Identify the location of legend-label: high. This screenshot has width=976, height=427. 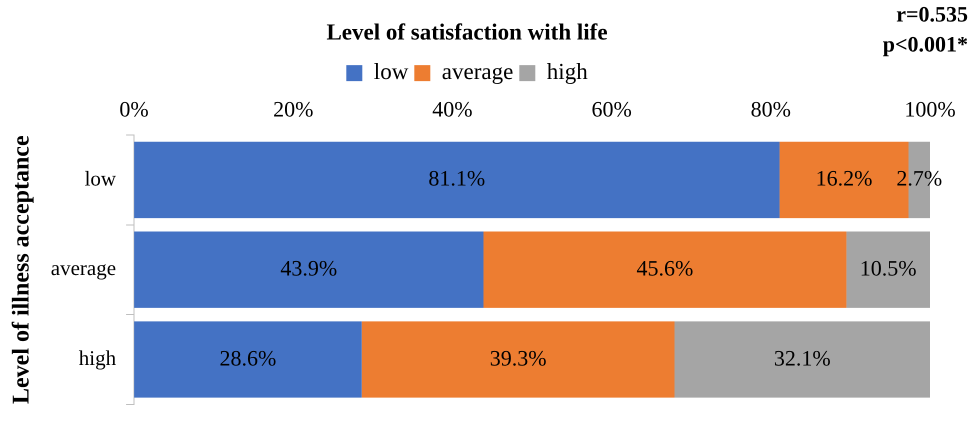
(567, 71).